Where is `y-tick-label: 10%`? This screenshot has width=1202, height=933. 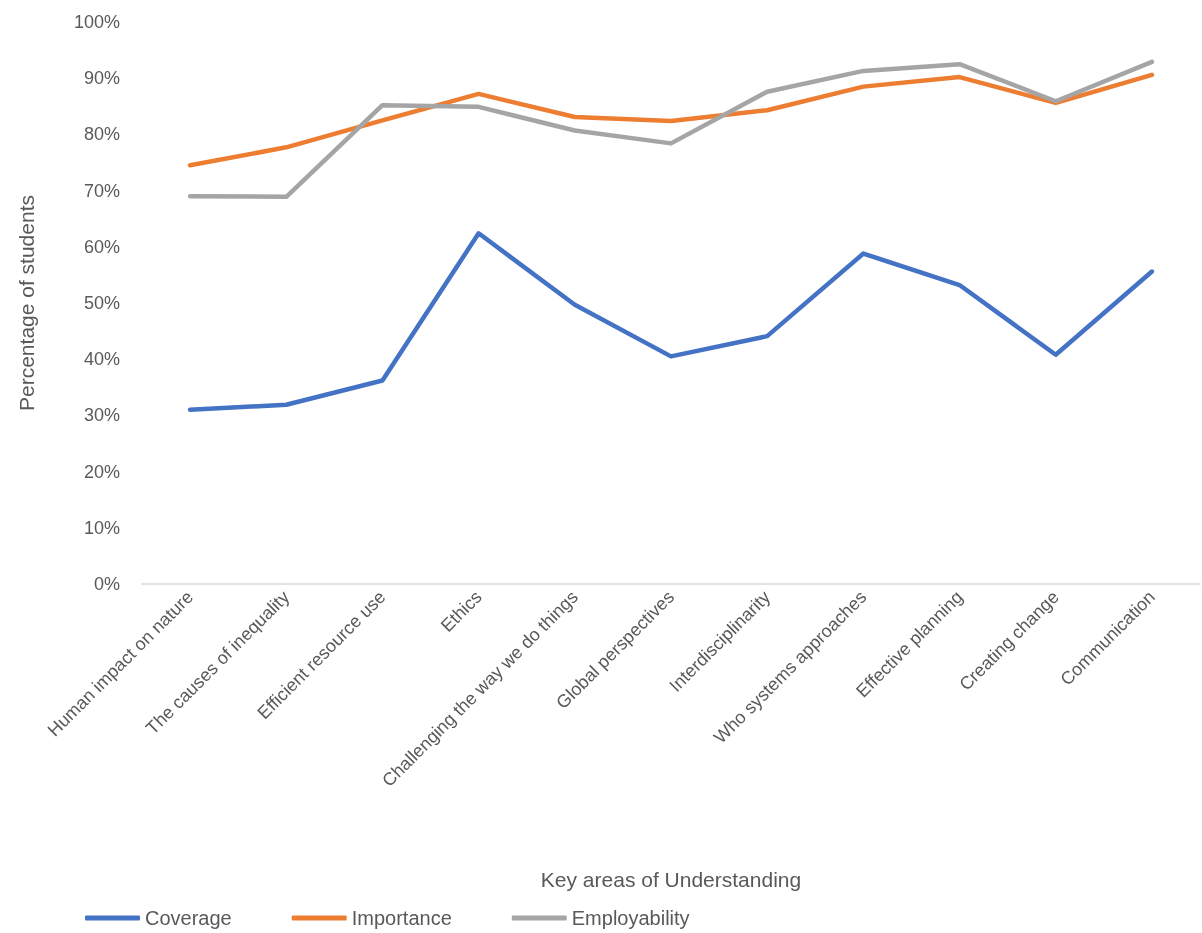
y-tick-label: 10% is located at coordinates (101, 527).